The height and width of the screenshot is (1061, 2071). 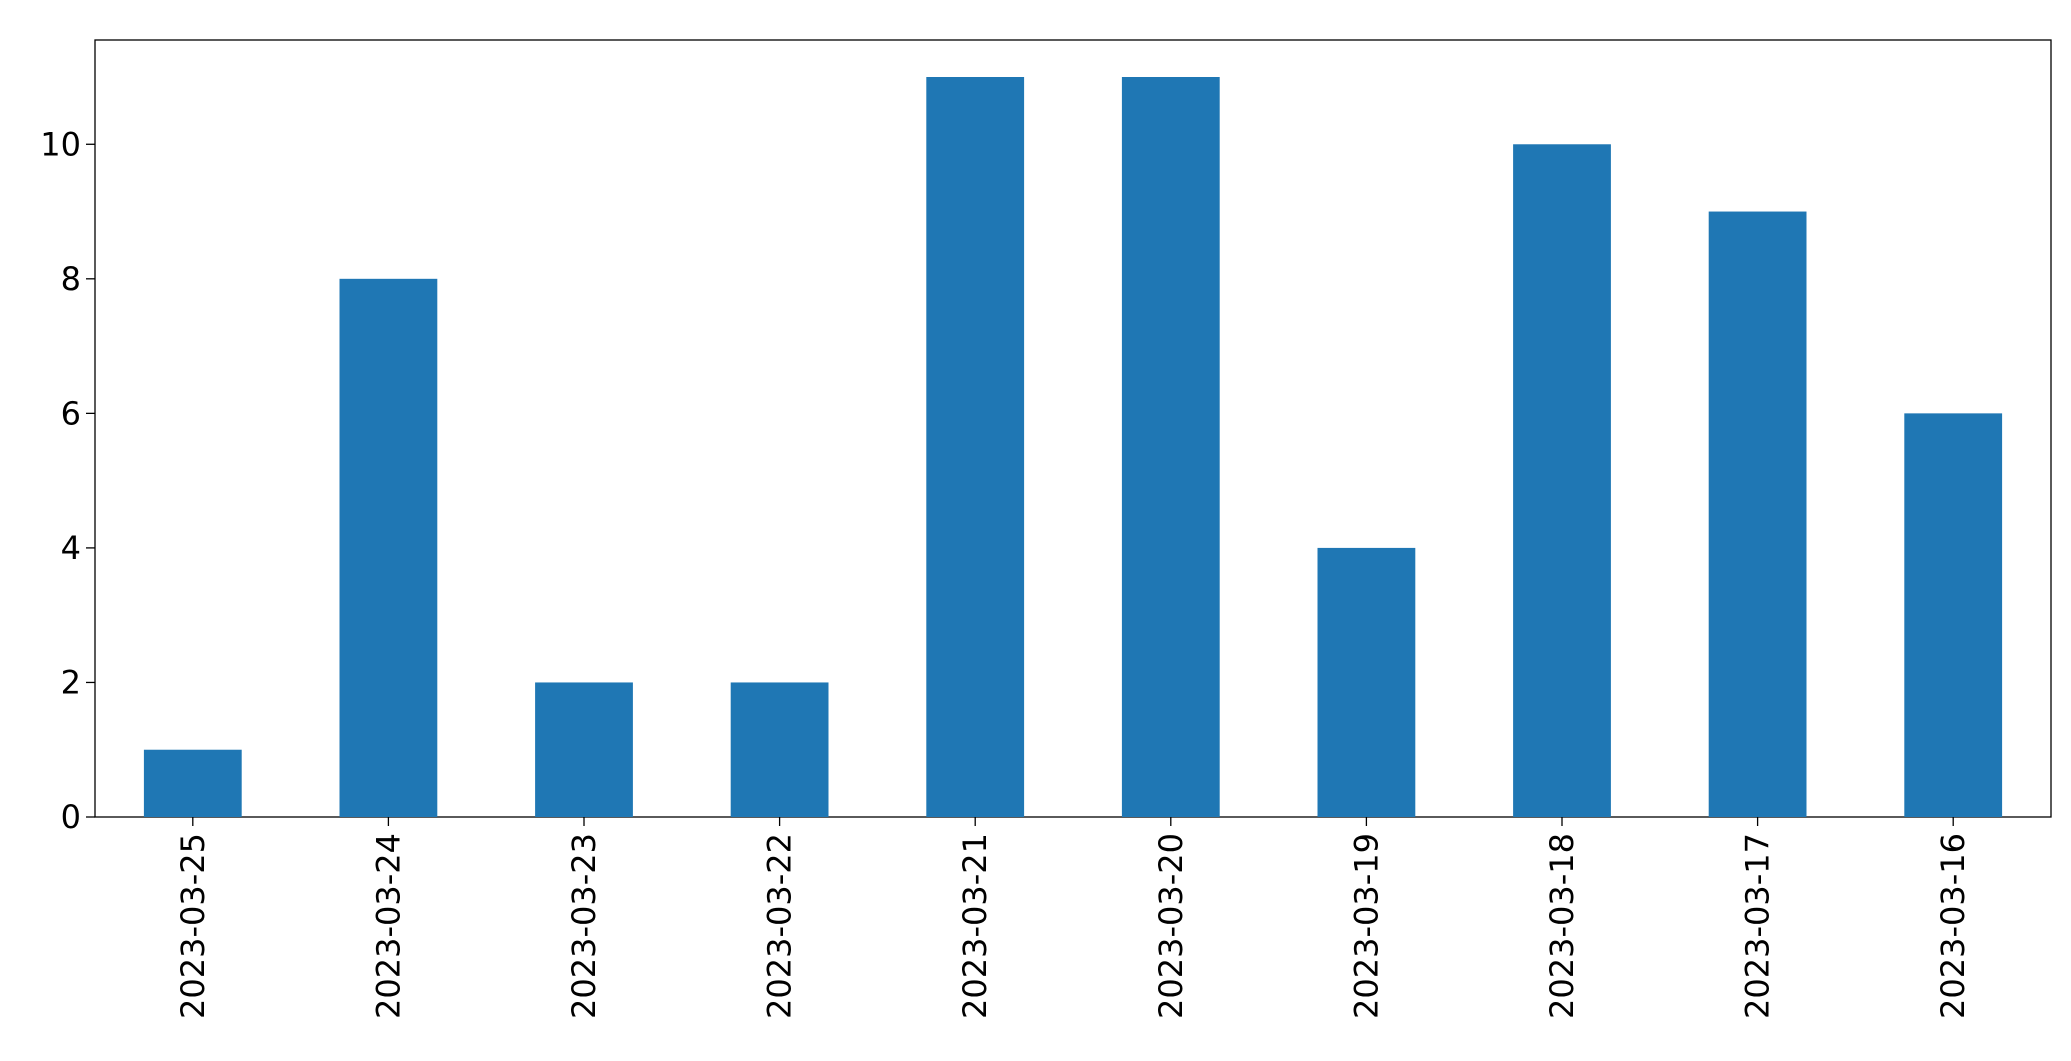 What do you see at coordinates (1758, 926) in the screenshot?
I see `x-tick-label: 2023-03-17` at bounding box center [1758, 926].